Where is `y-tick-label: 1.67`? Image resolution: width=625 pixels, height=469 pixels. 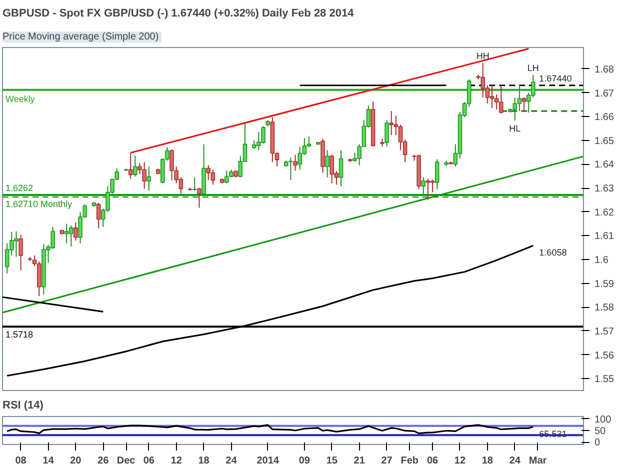
y-tick-label: 1.67 is located at coordinates (604, 94).